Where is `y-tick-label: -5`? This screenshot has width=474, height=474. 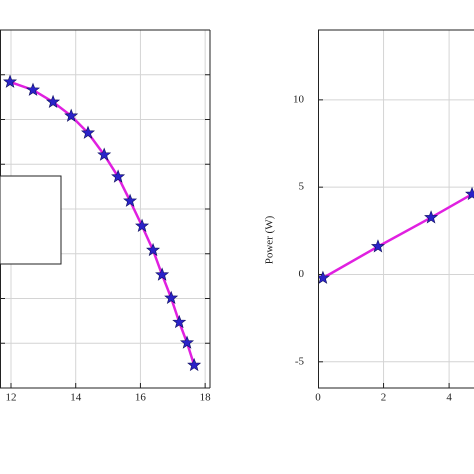 y-tick-label: -5 is located at coordinates (300, 361).